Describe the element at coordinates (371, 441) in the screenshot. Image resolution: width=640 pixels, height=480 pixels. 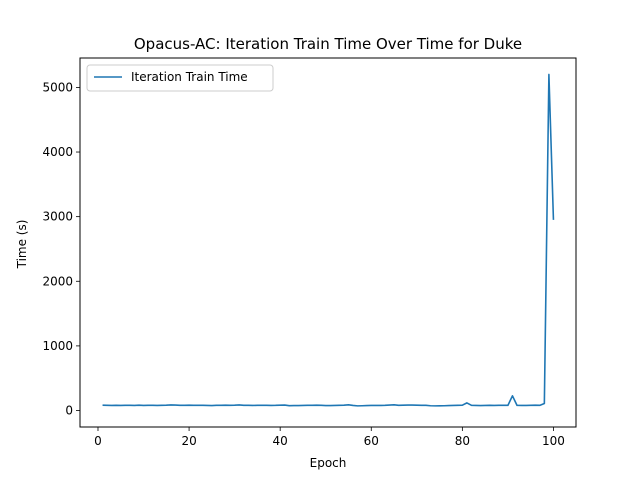
I see `x-tick-label: 60` at that location.